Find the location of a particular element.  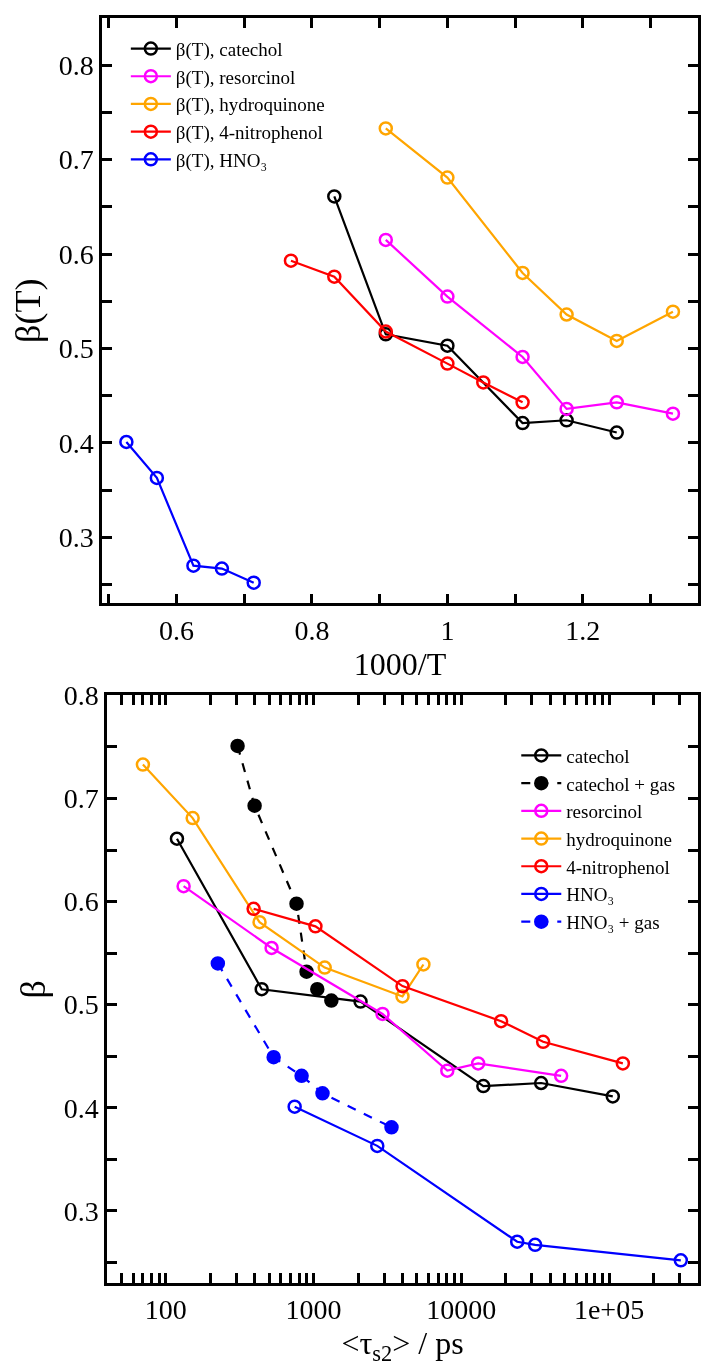

x-tick-label: 100 is located at coordinates (165, 1310).